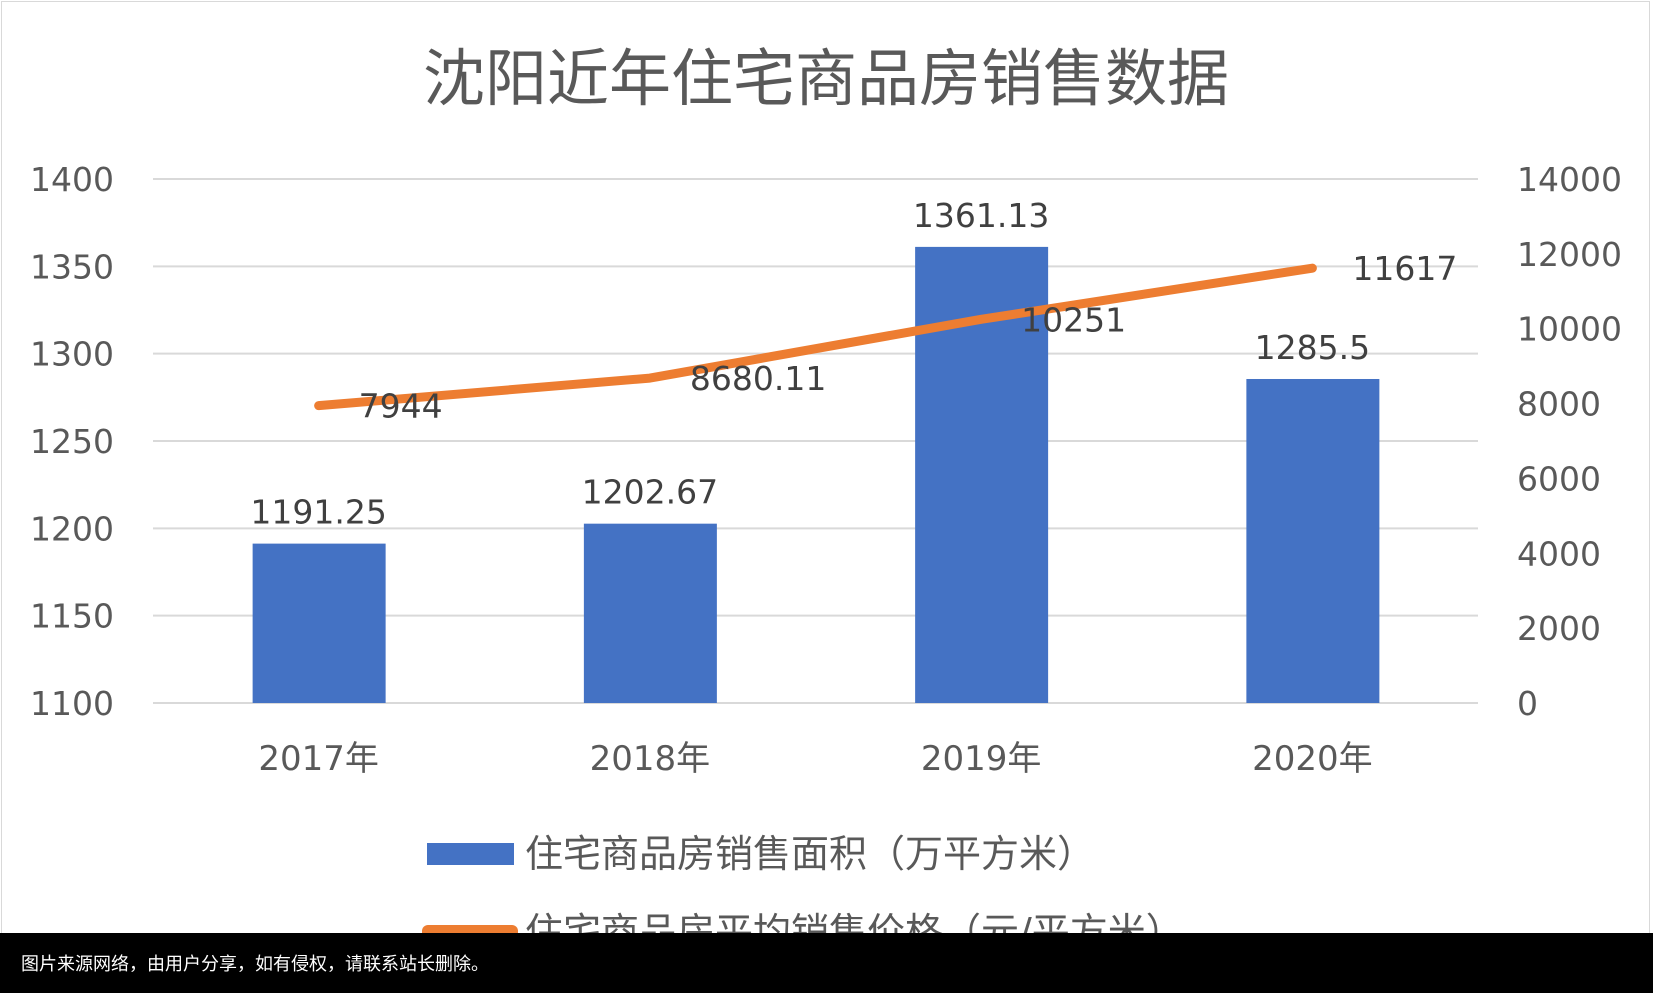  I want to click on y-right-tick-label: 14000, so click(1569, 179).